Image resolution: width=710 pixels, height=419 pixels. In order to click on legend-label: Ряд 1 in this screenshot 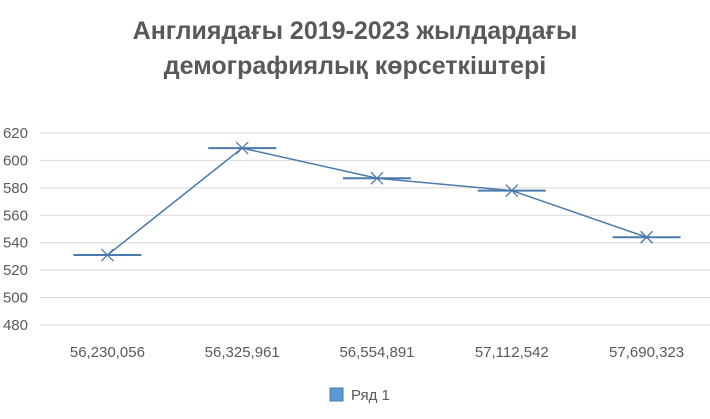, I will do `click(370, 395)`.